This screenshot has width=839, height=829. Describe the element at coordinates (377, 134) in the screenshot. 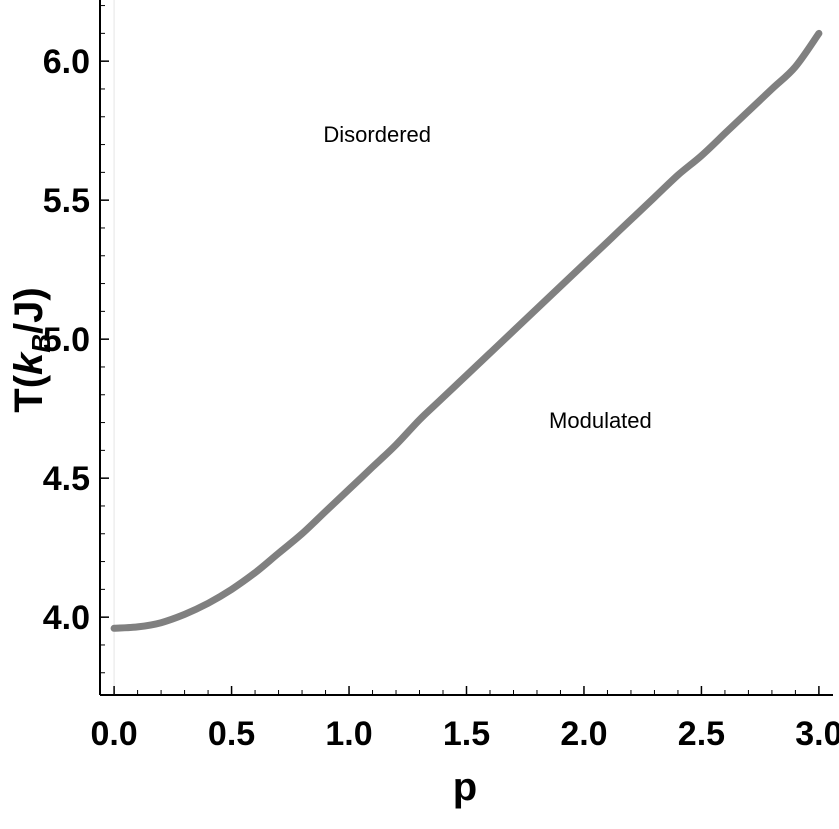

I see `region-label-disordered: Disordered` at that location.